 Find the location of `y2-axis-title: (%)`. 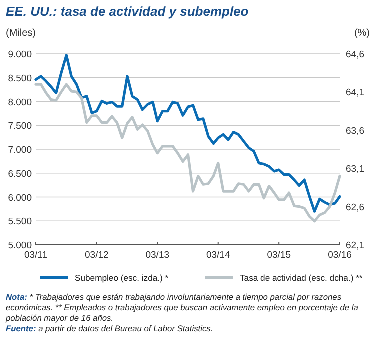

y2-axis-title: (%) is located at coordinates (362, 33).